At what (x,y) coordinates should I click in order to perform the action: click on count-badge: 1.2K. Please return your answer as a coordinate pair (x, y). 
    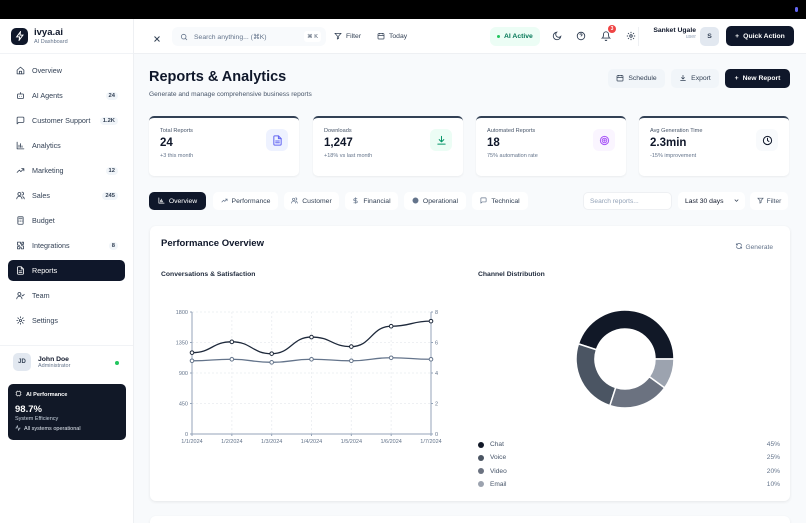
    Looking at the image, I should click on (108, 120).